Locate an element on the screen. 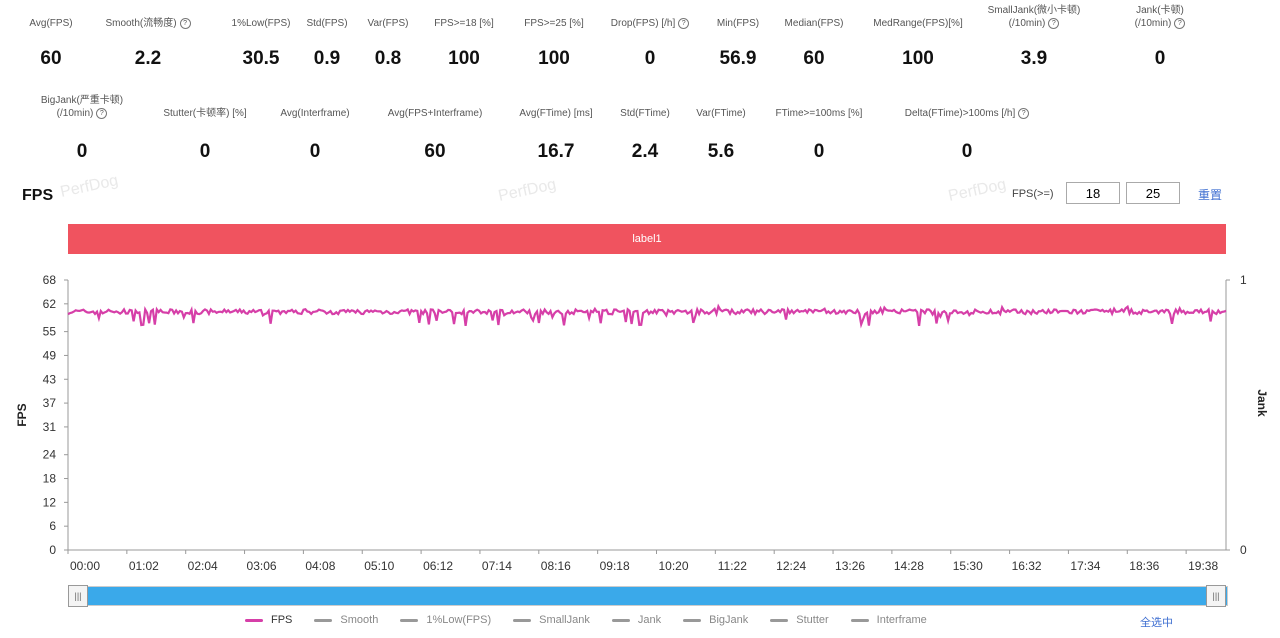 The height and width of the screenshot is (638, 1280). slider-right-handle: ||| is located at coordinates (1216, 596).